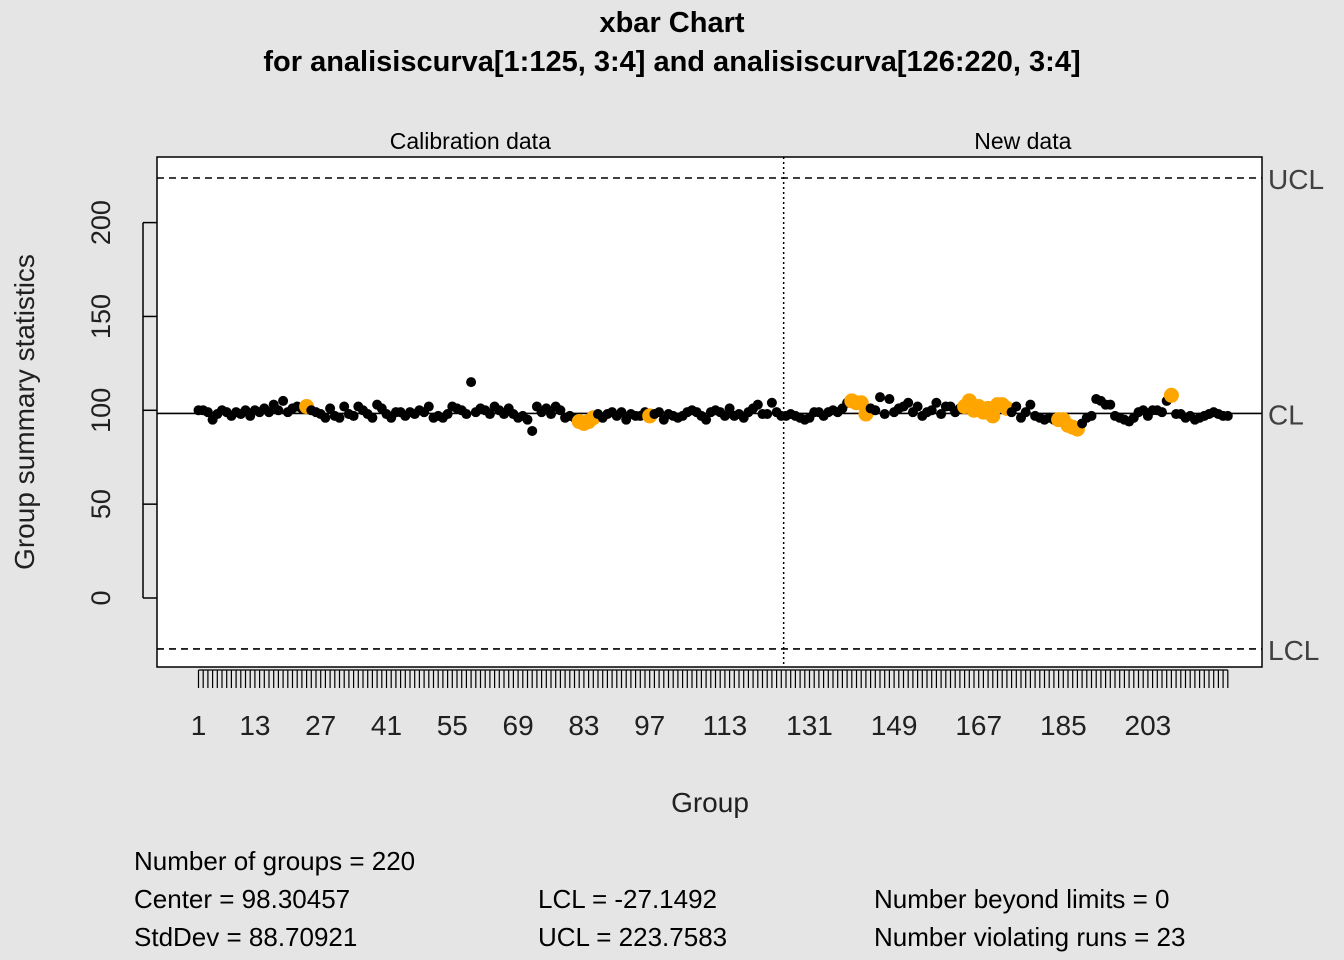 Image resolution: width=1344 pixels, height=960 pixels. Describe the element at coordinates (246, 937) in the screenshot. I see `stat-stddev: StdDev = 88.70921` at that location.